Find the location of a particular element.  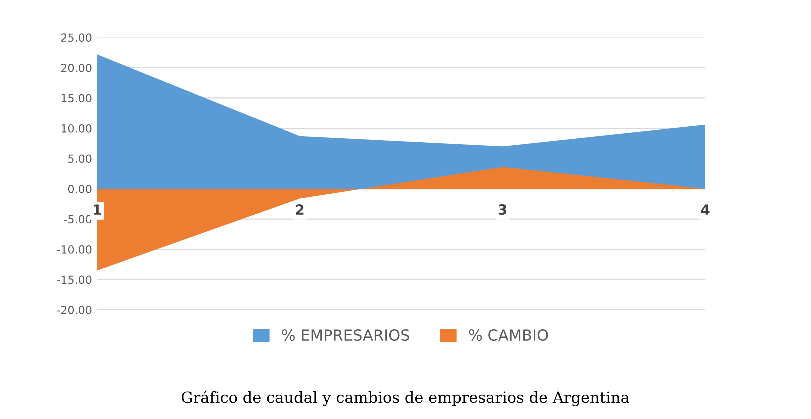

y-tick-label: 25.00 is located at coordinates (76, 38).